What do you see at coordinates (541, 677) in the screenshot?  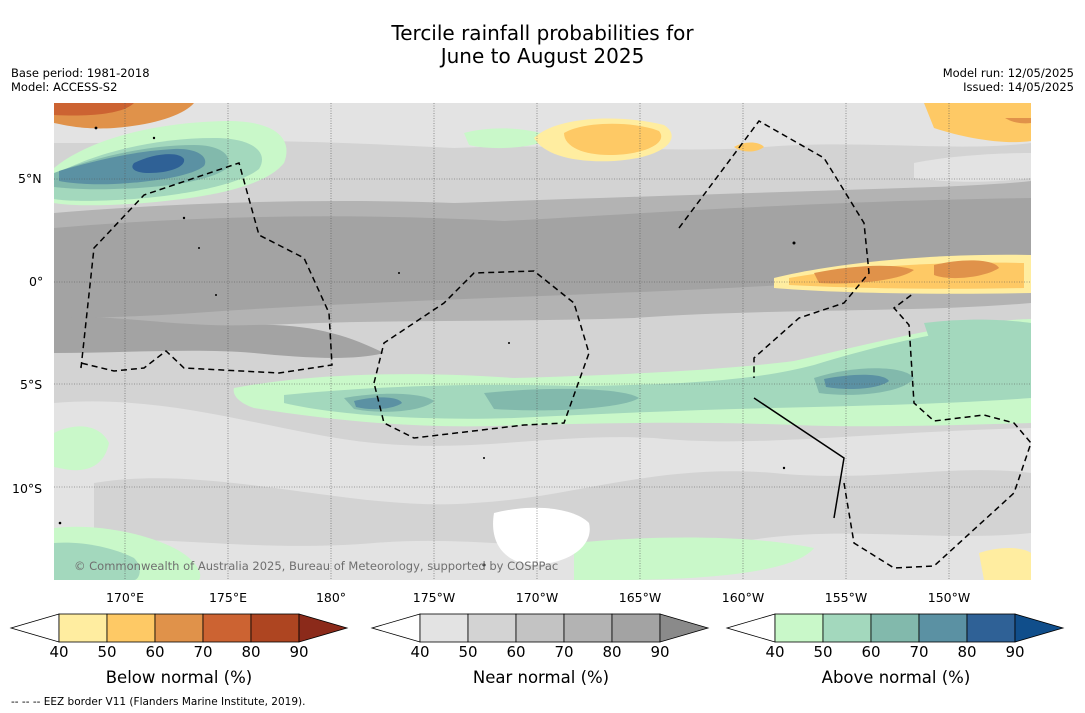 I see `near-normal-title: Near normal (%)` at bounding box center [541, 677].